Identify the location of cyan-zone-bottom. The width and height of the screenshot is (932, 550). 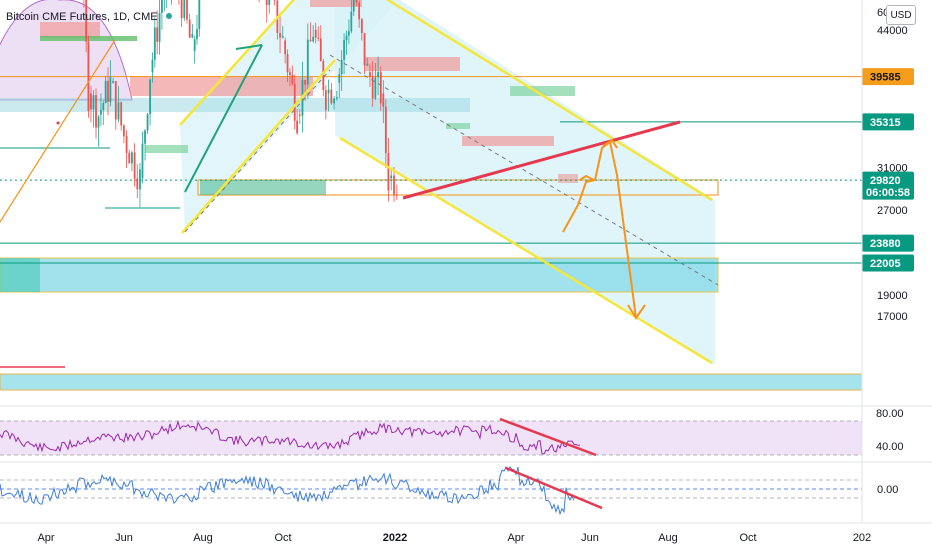
(431, 382).